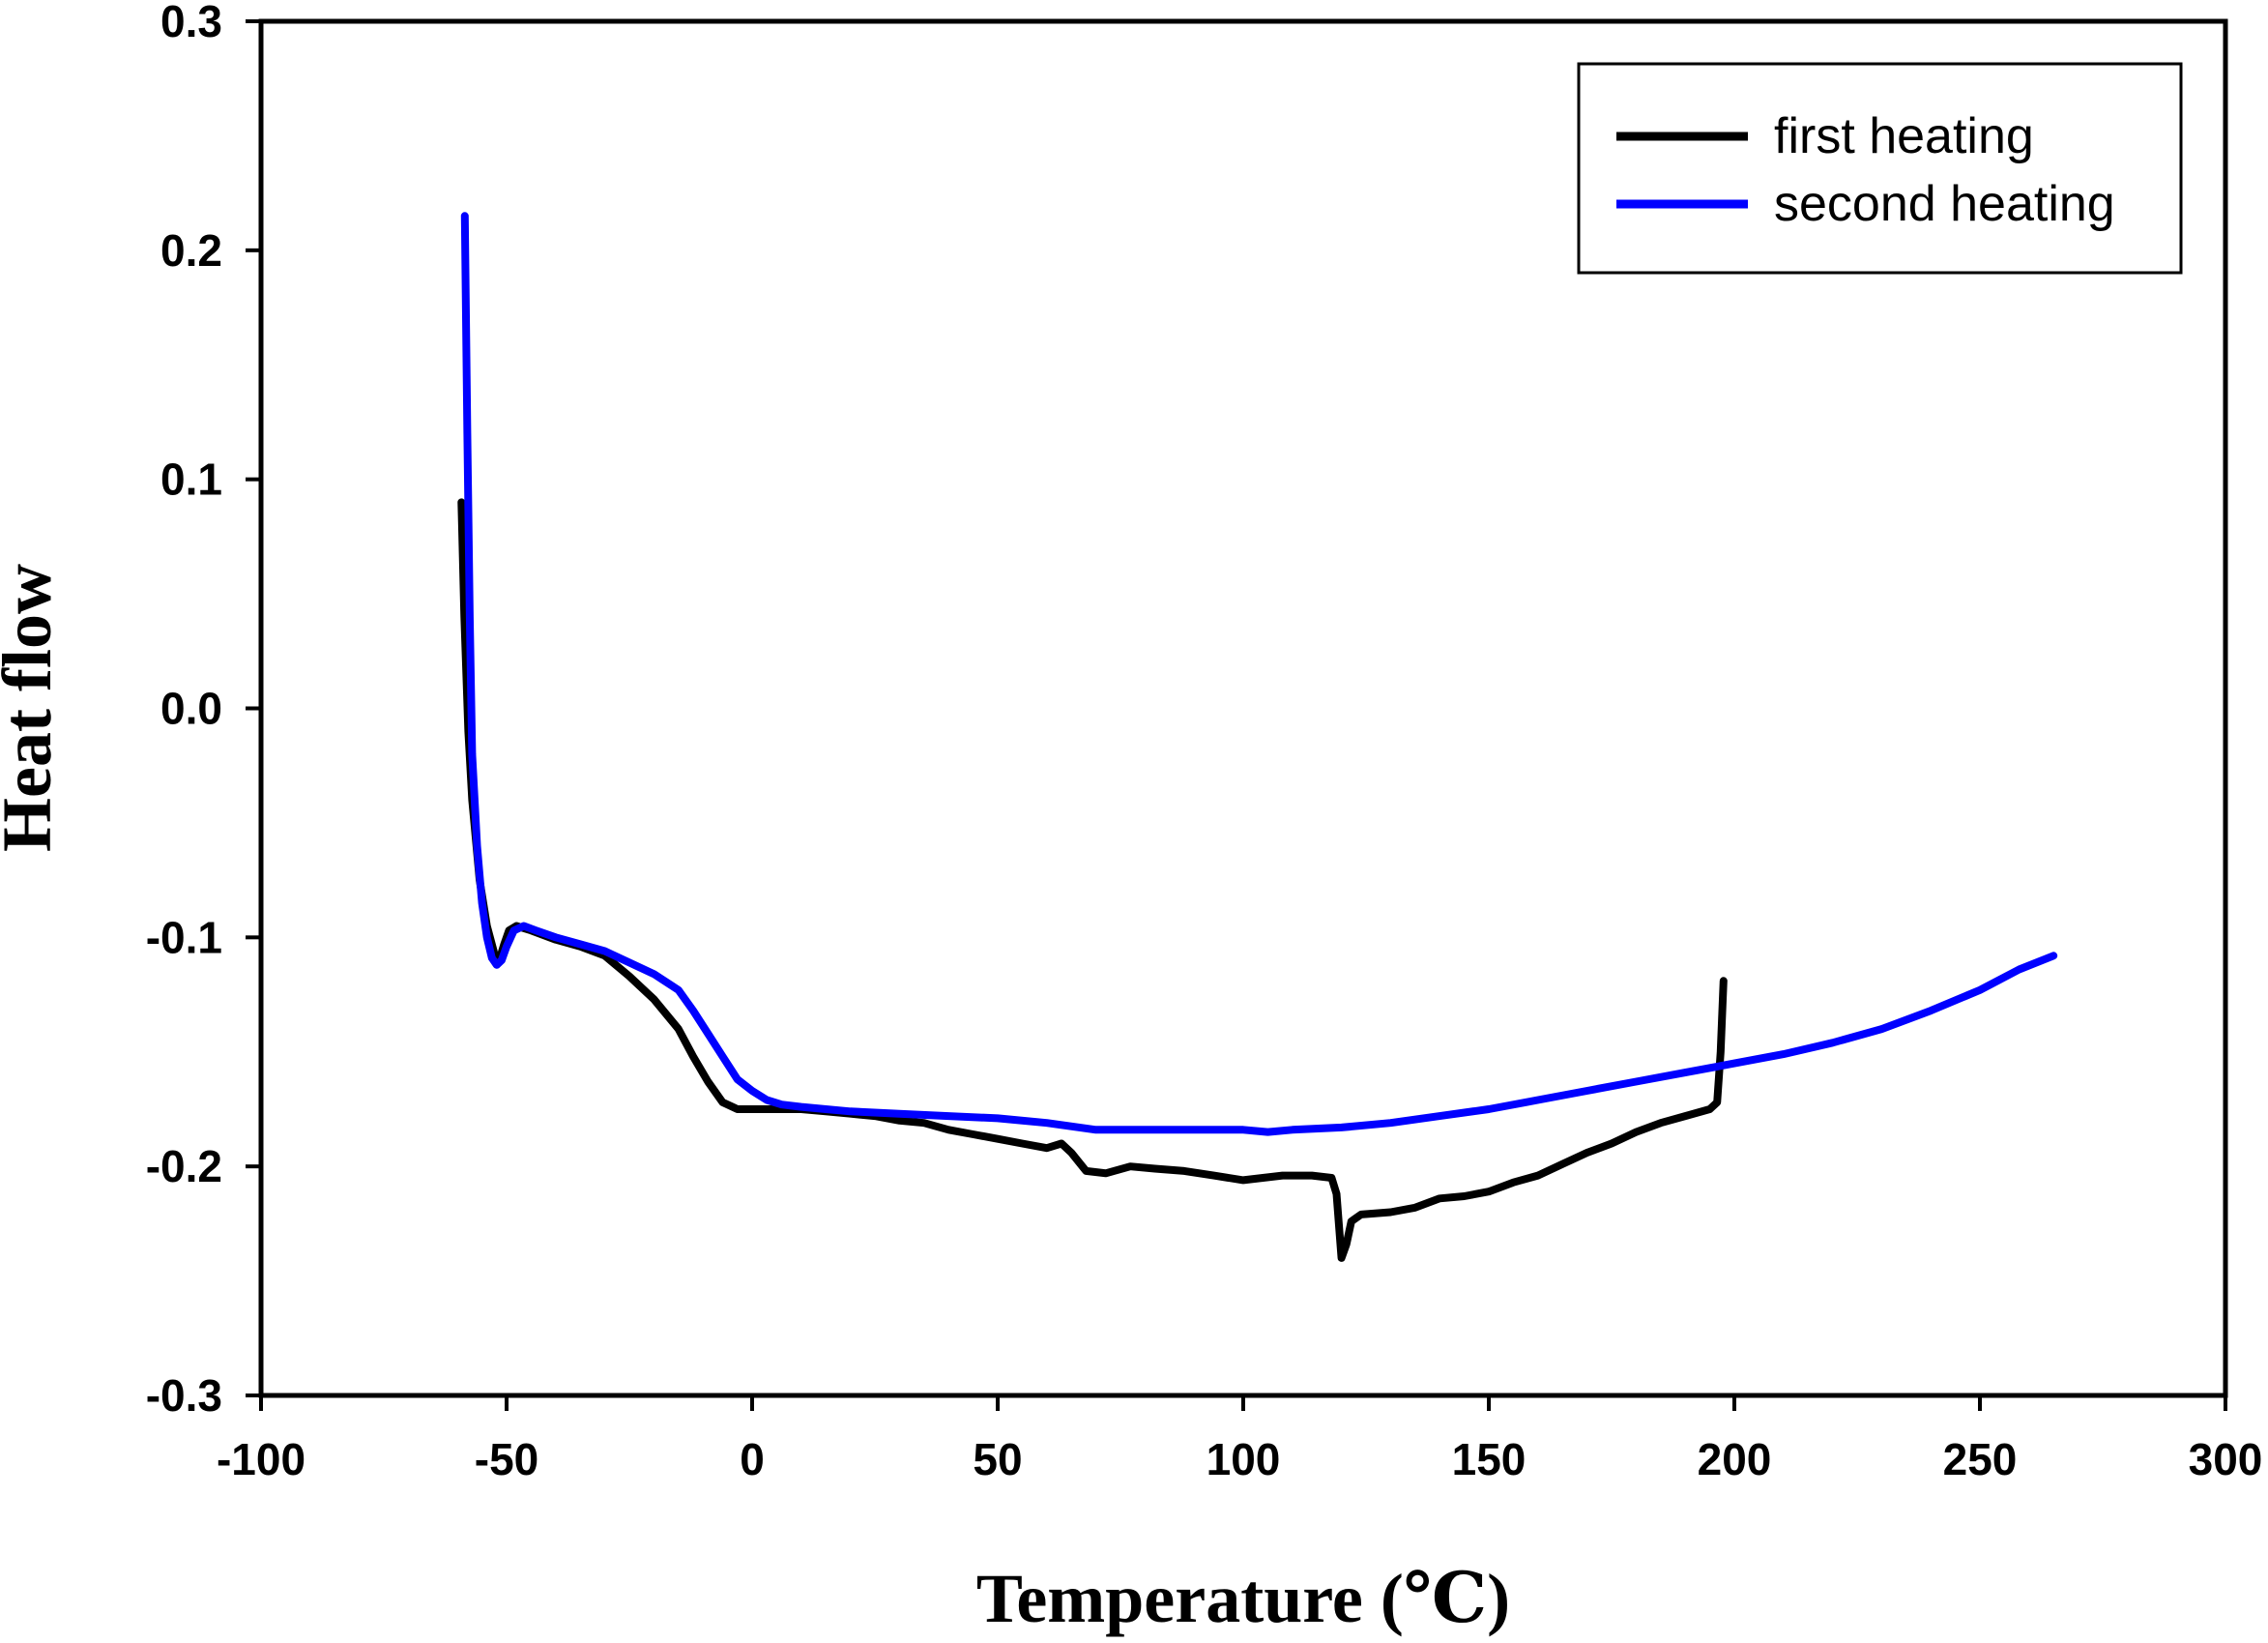 This screenshot has height=1643, width=2268. Describe the element at coordinates (998, 1459) in the screenshot. I see `x-tick-label: 50` at that location.